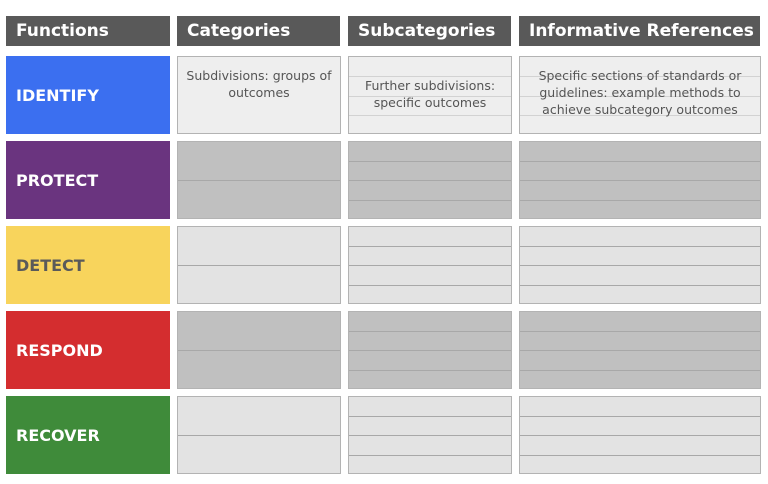 This screenshot has width=768, height=484. I want to click on respond-categories-cell, so click(259, 350).